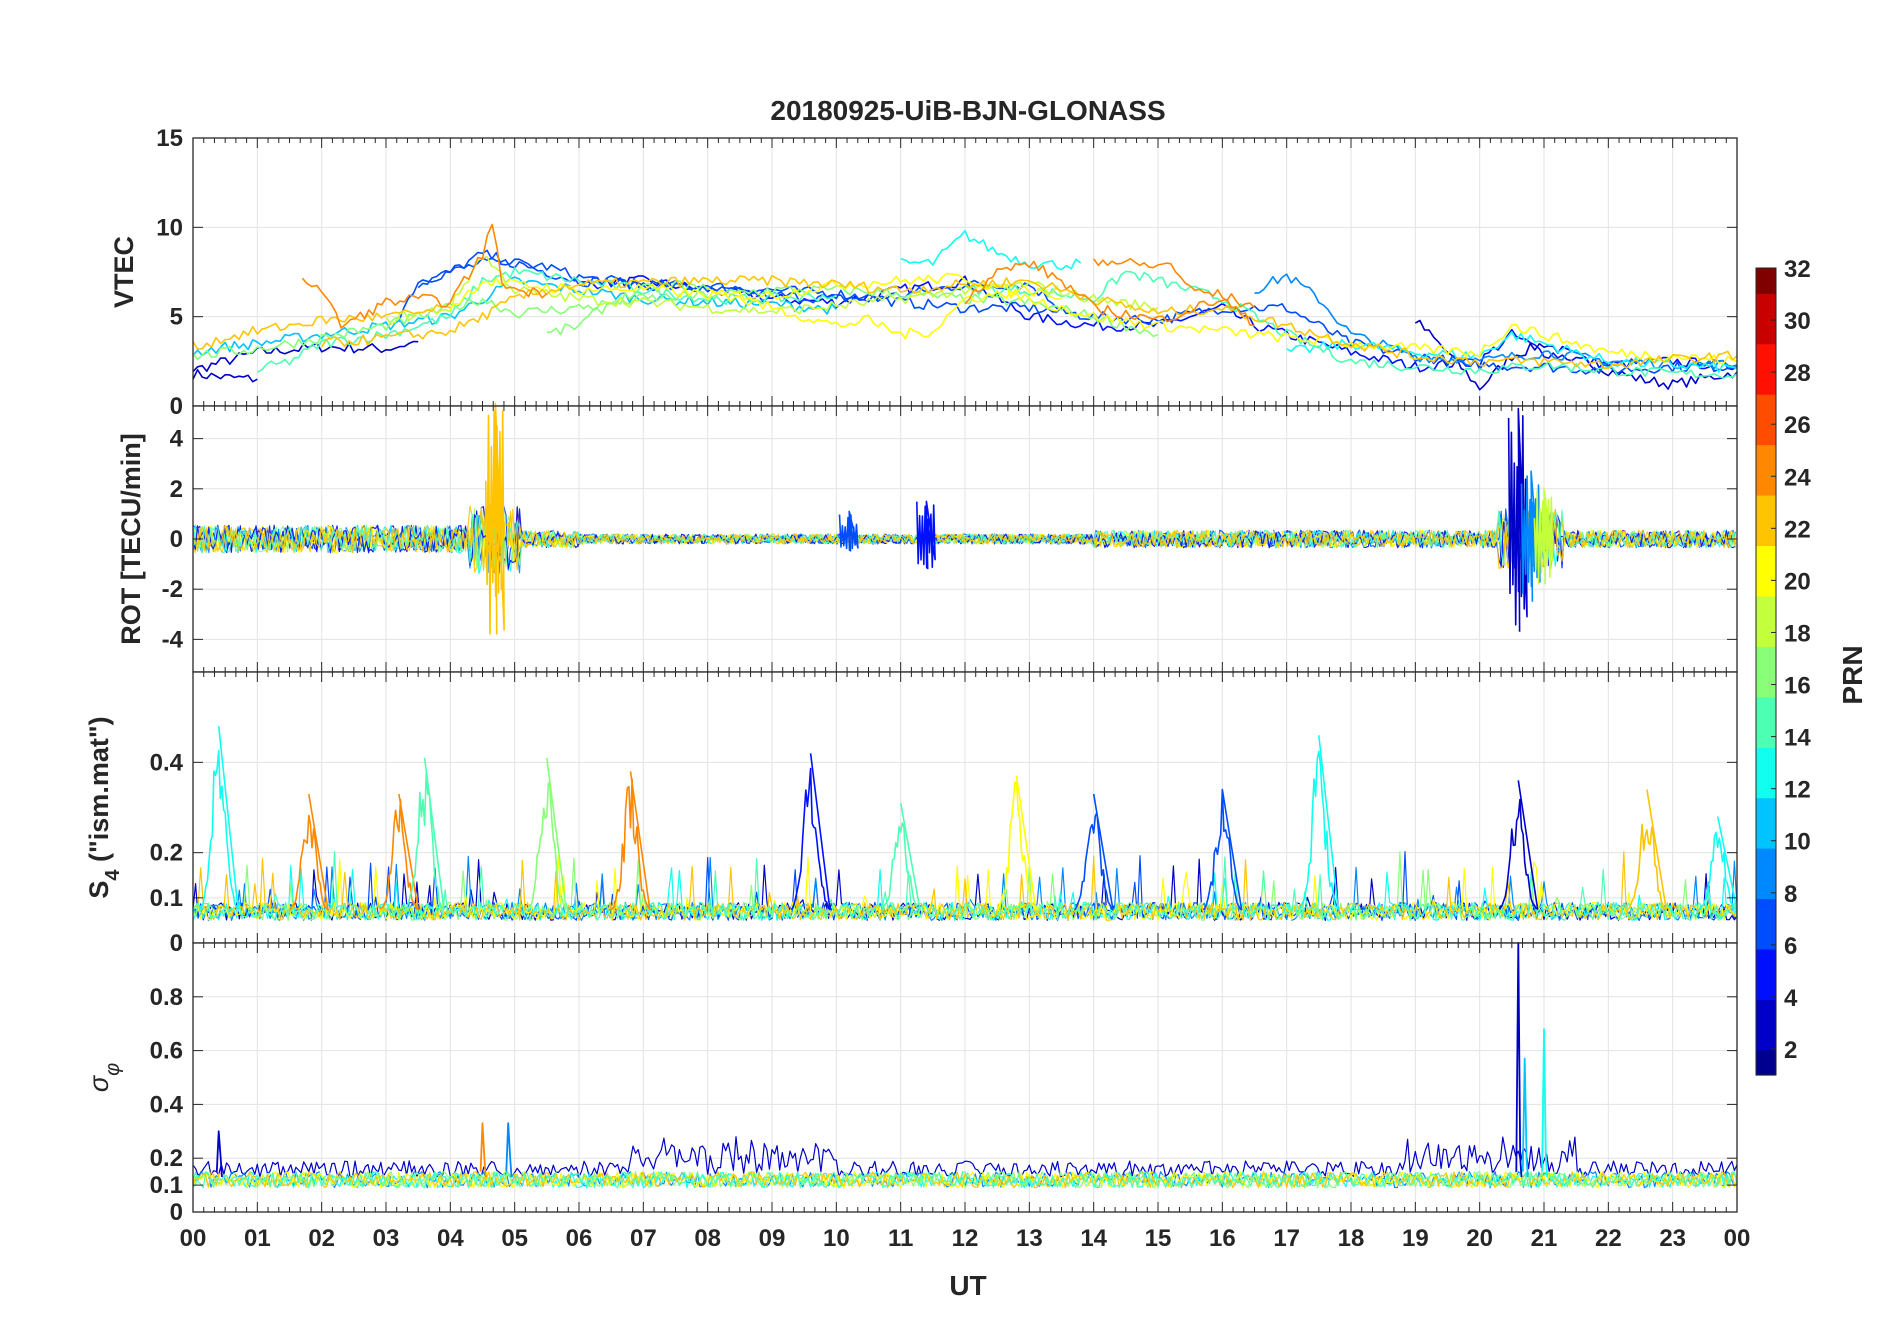 The height and width of the screenshot is (1330, 1902). What do you see at coordinates (257, 1238) in the screenshot?
I see `x-tick-label: 01` at bounding box center [257, 1238].